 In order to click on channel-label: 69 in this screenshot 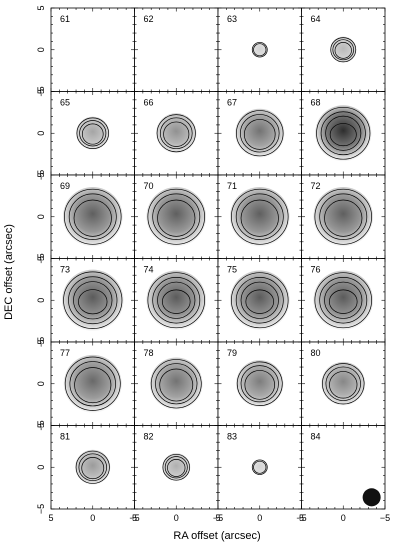, I will do `click(65, 186)`.